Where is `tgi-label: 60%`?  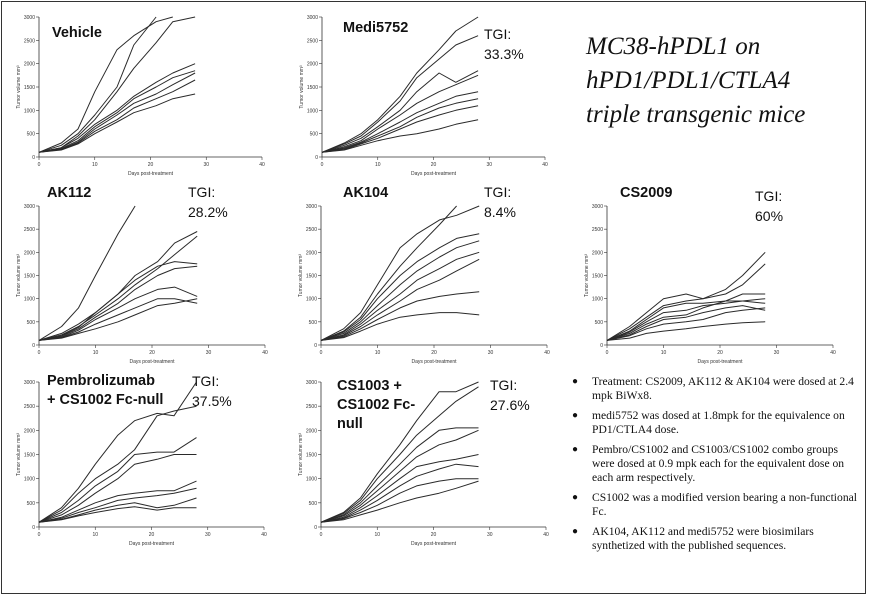 tgi-label: 60% is located at coordinates (769, 216).